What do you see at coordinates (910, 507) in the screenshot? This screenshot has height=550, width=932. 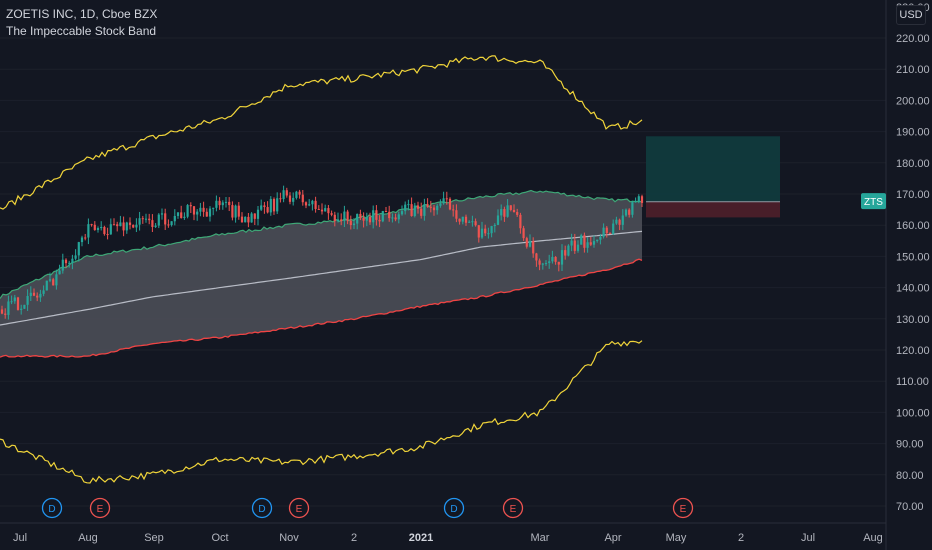 I see `price-tick-label: 70.00` at bounding box center [910, 507].